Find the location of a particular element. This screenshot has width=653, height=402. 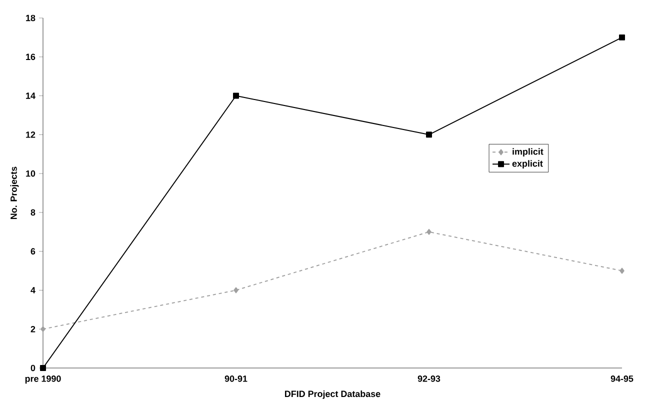

y-tick-label: 14 is located at coordinates (31, 95).